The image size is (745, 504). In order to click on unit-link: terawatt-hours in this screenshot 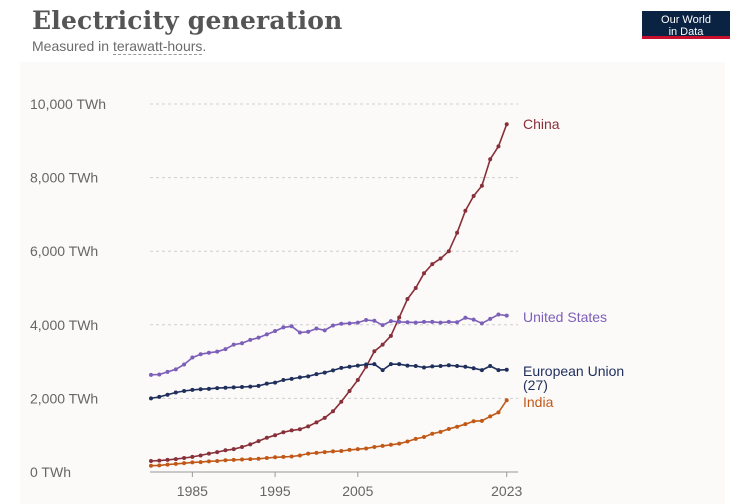, I will do `click(157, 46)`.